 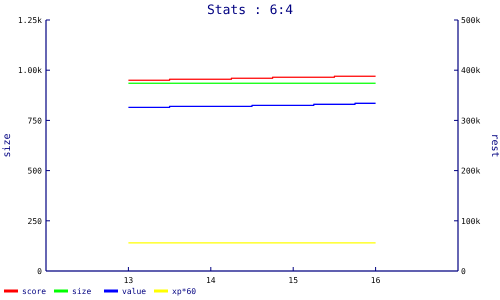 What do you see at coordinates (30, 71) in the screenshot?
I see `y-tick-label: 1.00k` at bounding box center [30, 71].